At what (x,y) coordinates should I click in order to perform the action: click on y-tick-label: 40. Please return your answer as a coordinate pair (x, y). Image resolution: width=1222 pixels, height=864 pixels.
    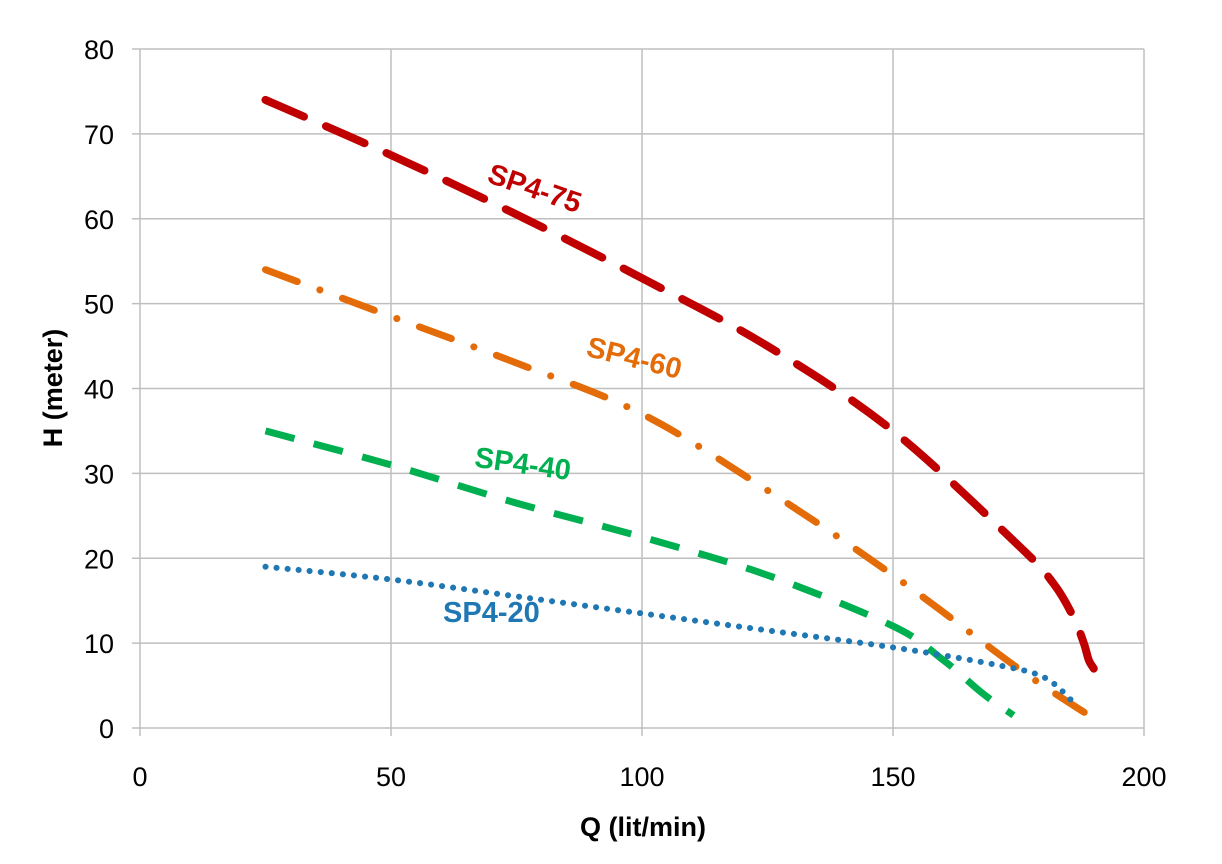
    Looking at the image, I should click on (99, 390).